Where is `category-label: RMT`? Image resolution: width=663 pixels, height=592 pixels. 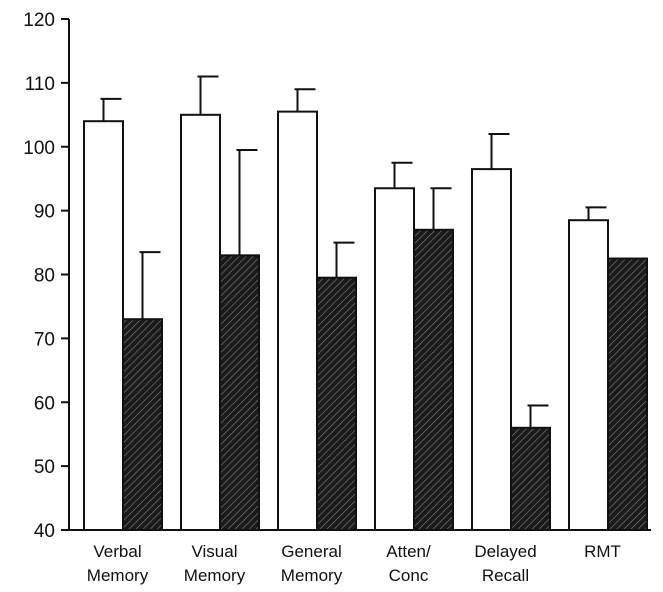
category-label: RMT is located at coordinates (602, 551).